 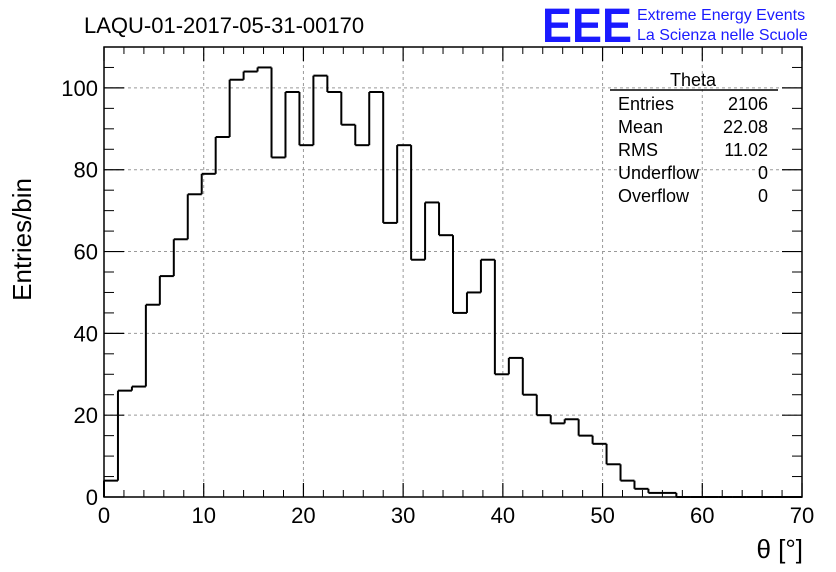 What do you see at coordinates (722, 35) in the screenshot?
I see `brand-line-2: La Scienza nelle Scuole` at bounding box center [722, 35].